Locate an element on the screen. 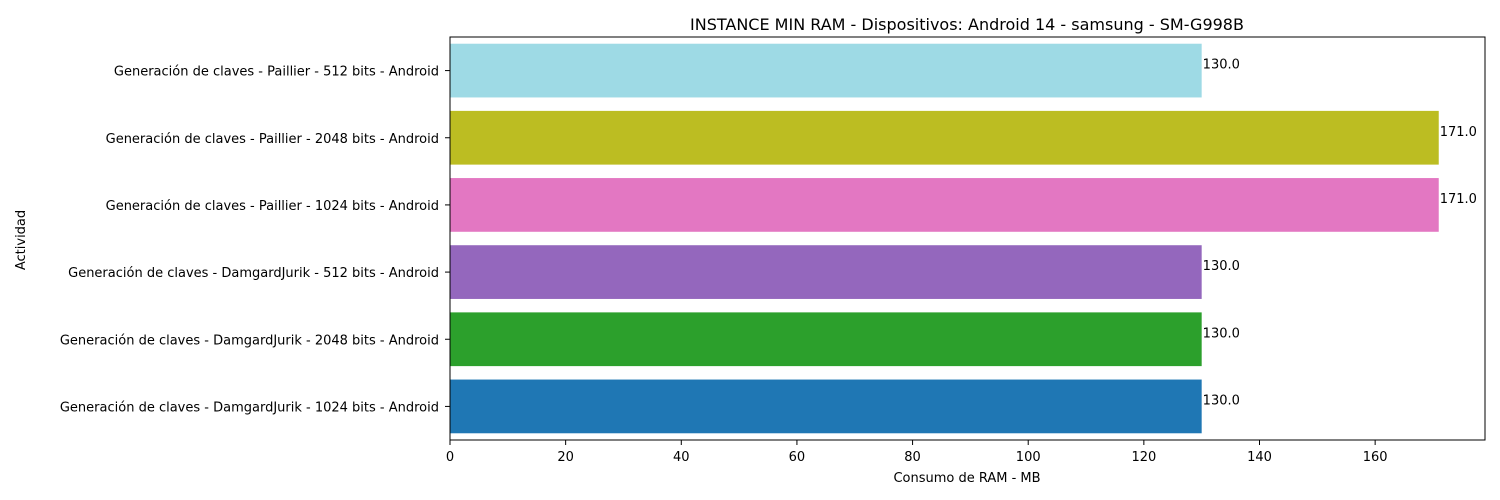 The image size is (1500, 500). x-tick-label-0: 0 is located at coordinates (450, 457).